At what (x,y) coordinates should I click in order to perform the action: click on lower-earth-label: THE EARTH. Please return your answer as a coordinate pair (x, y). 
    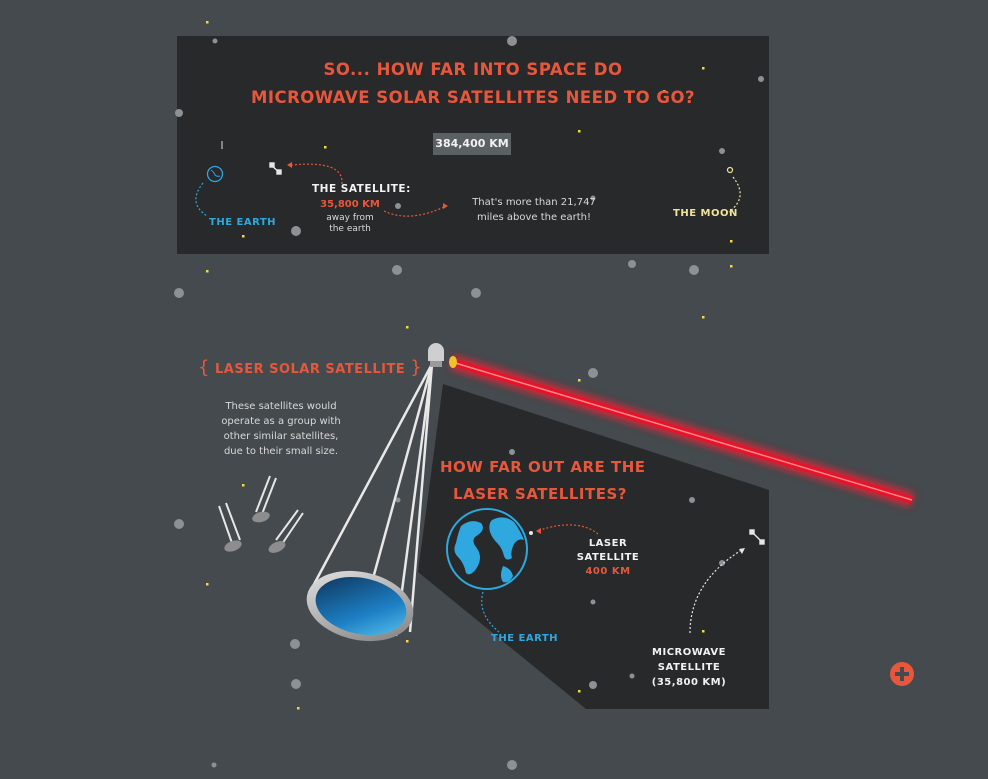
    Looking at the image, I should click on (525, 638).